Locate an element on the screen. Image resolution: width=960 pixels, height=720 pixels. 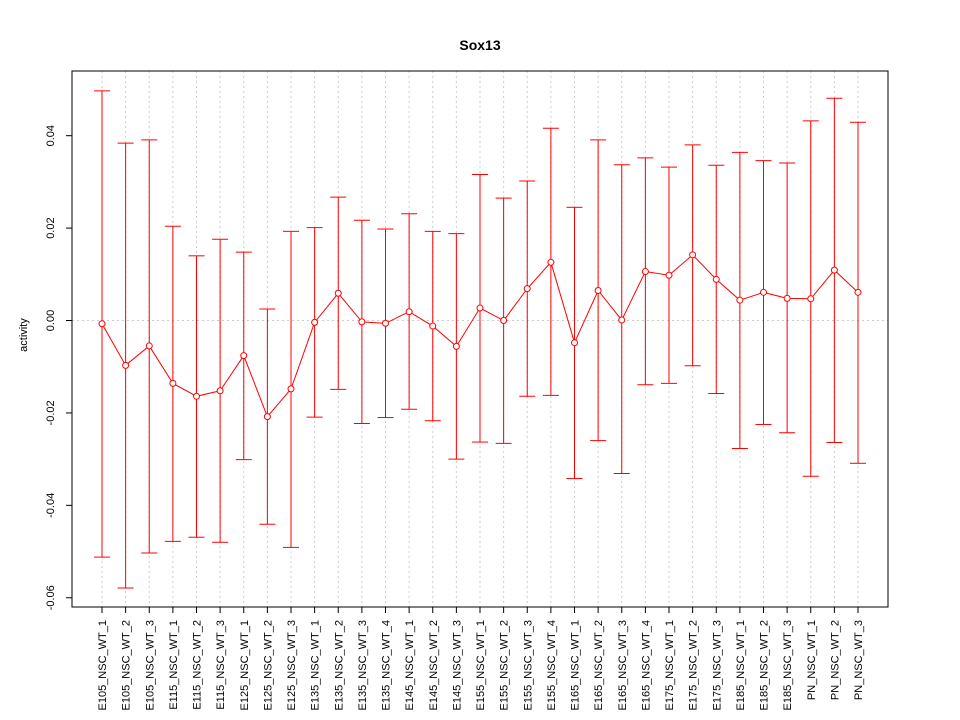
y-tick-label: 0.02 is located at coordinates (51, 227).